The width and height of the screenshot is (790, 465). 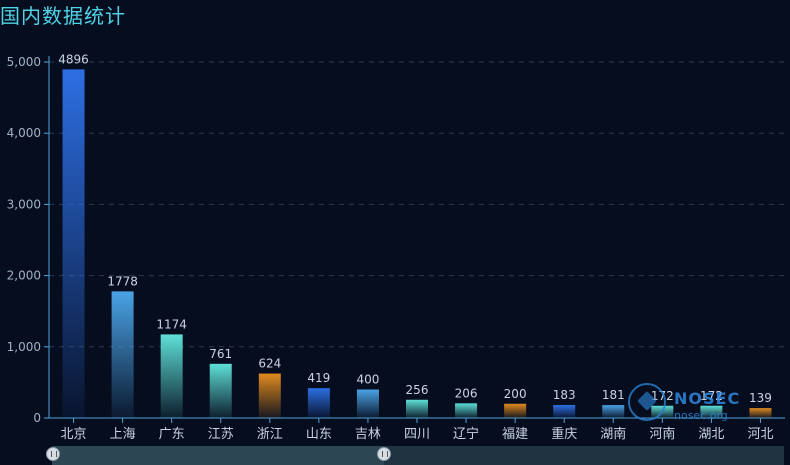 What do you see at coordinates (220, 390) in the screenshot?
I see `bar-江苏` at bounding box center [220, 390].